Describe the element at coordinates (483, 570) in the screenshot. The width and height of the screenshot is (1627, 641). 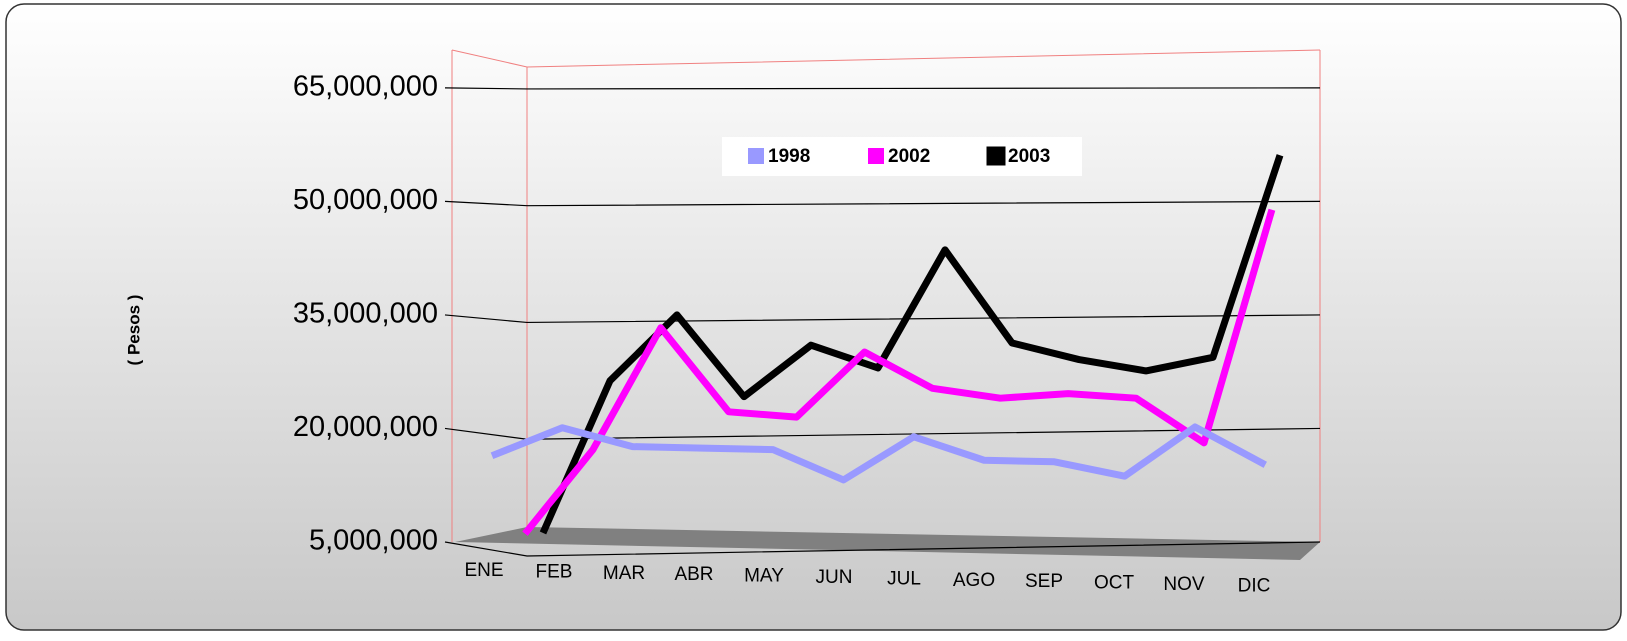
I see `x-tick-label: ENE` at that location.